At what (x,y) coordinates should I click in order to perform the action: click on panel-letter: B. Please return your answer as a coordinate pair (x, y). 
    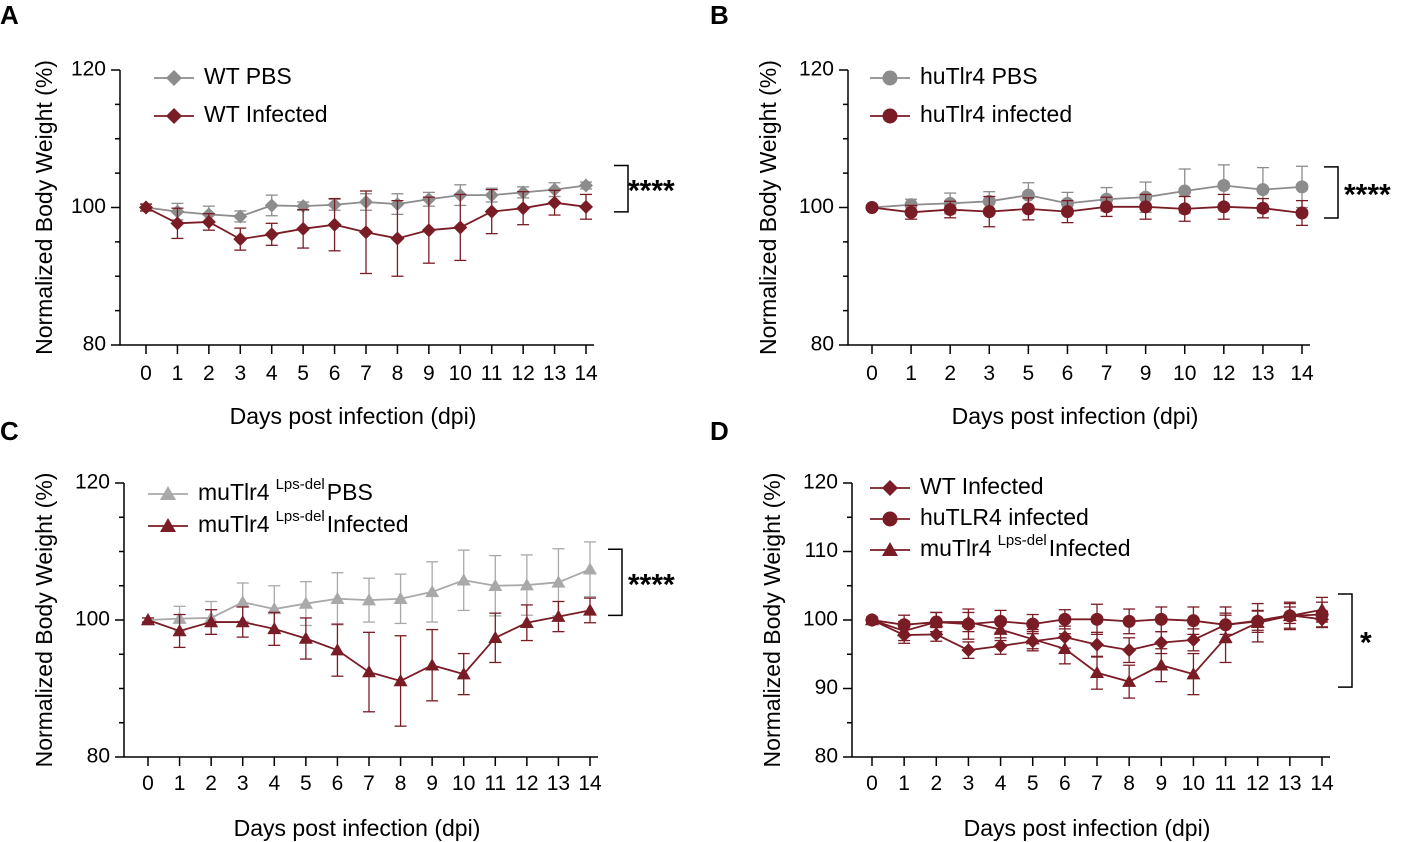
    Looking at the image, I should click on (719, 15).